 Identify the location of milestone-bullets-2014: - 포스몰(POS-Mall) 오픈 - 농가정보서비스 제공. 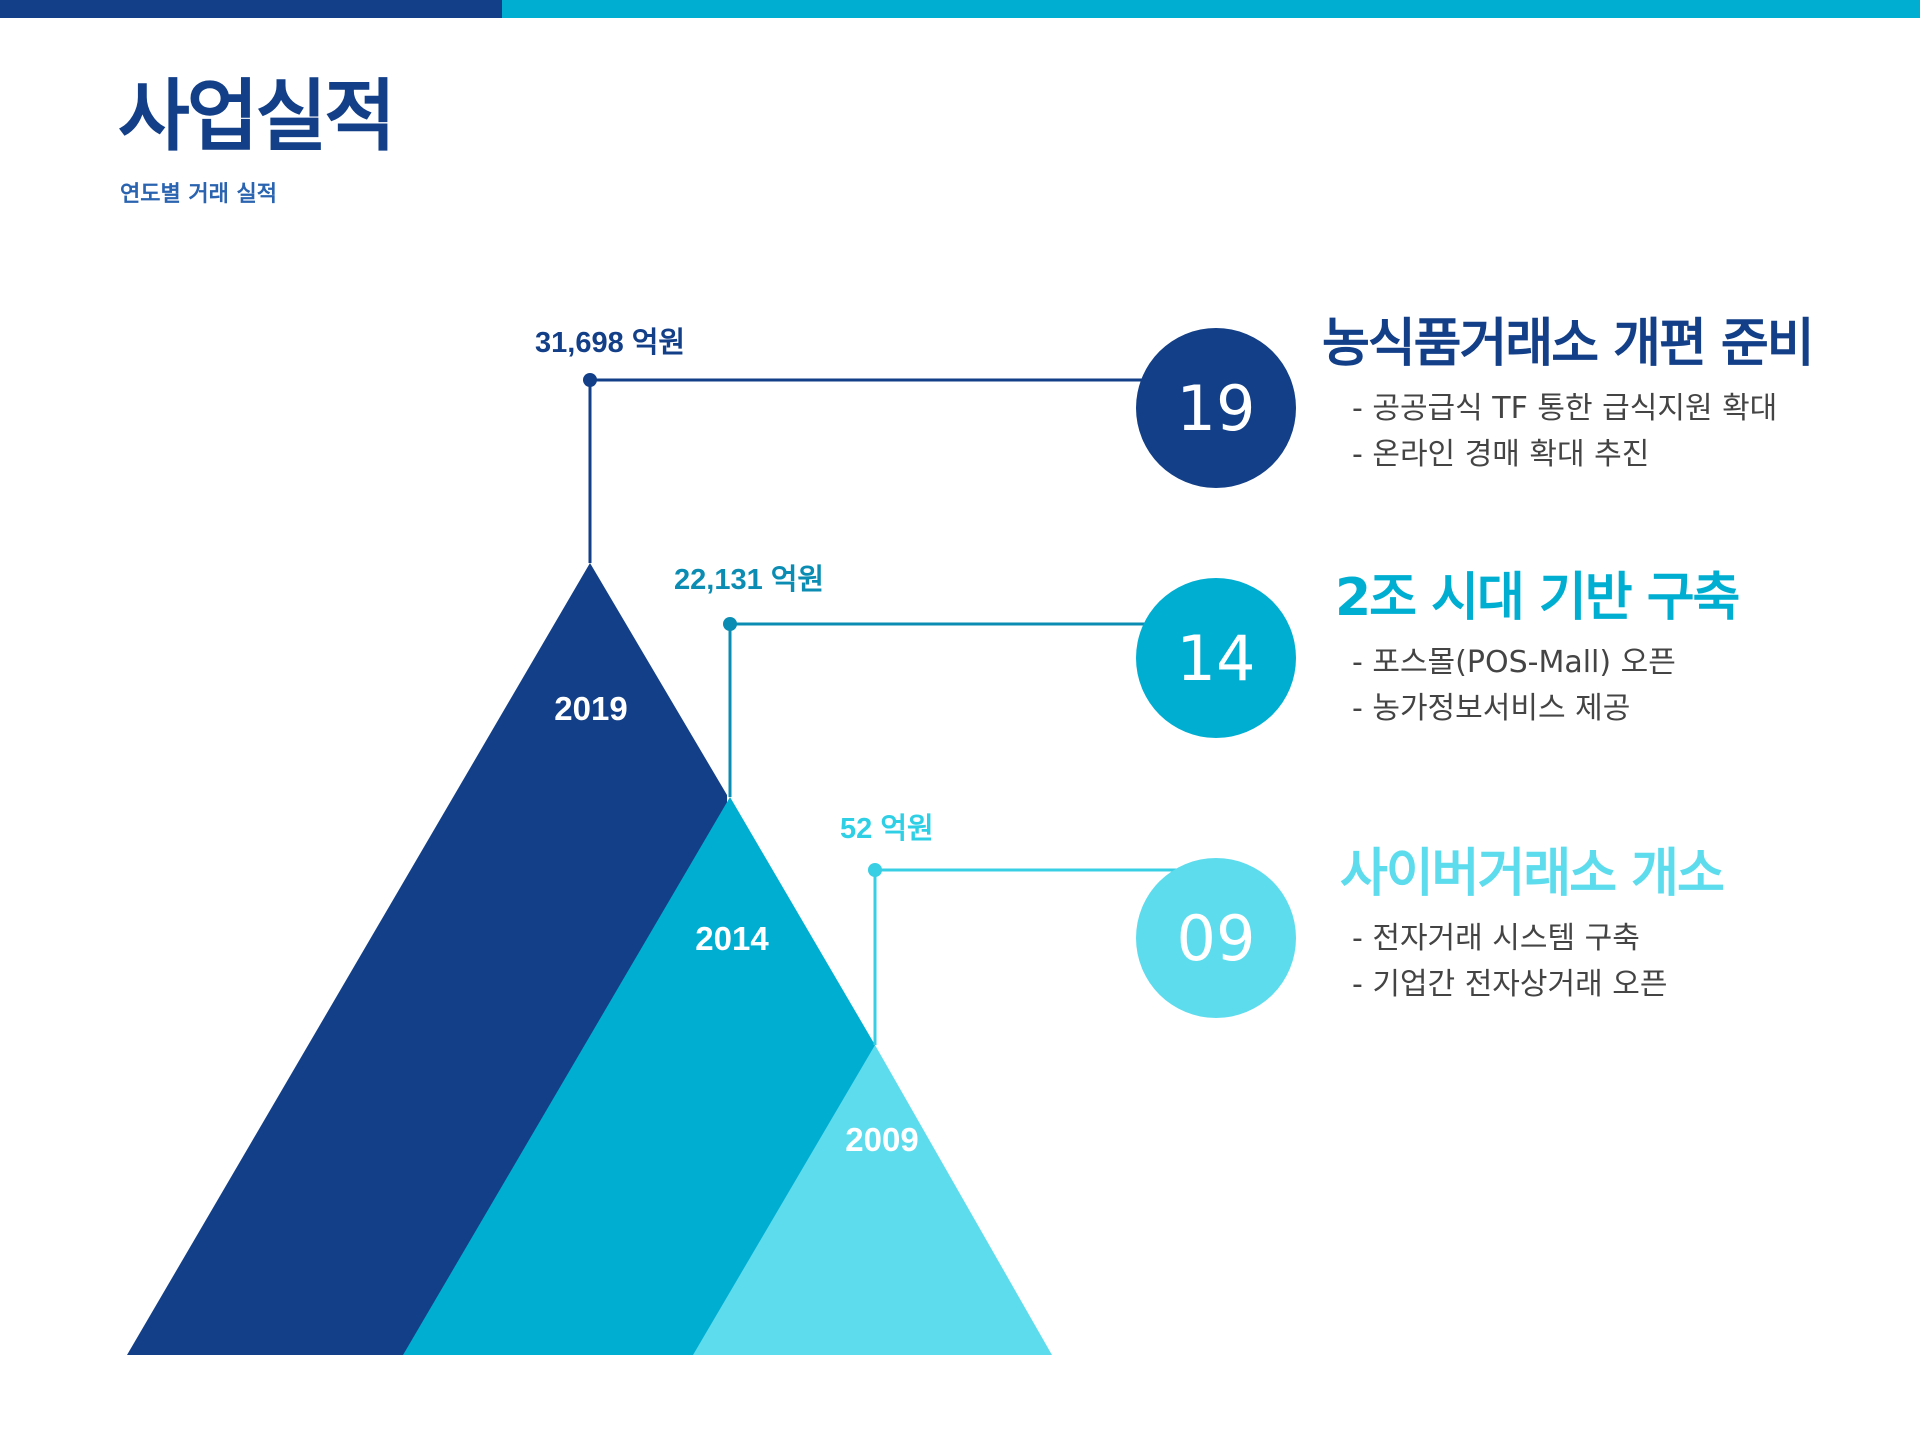
(1545, 686).